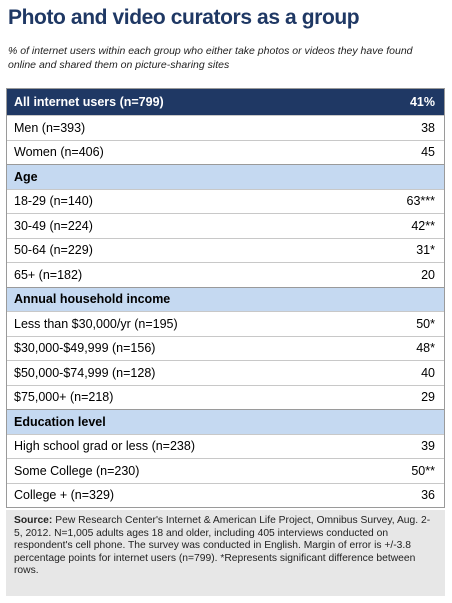 The width and height of the screenshot is (452, 603). What do you see at coordinates (53, 201) in the screenshot?
I see `row-label: 18-29 (n=140)` at bounding box center [53, 201].